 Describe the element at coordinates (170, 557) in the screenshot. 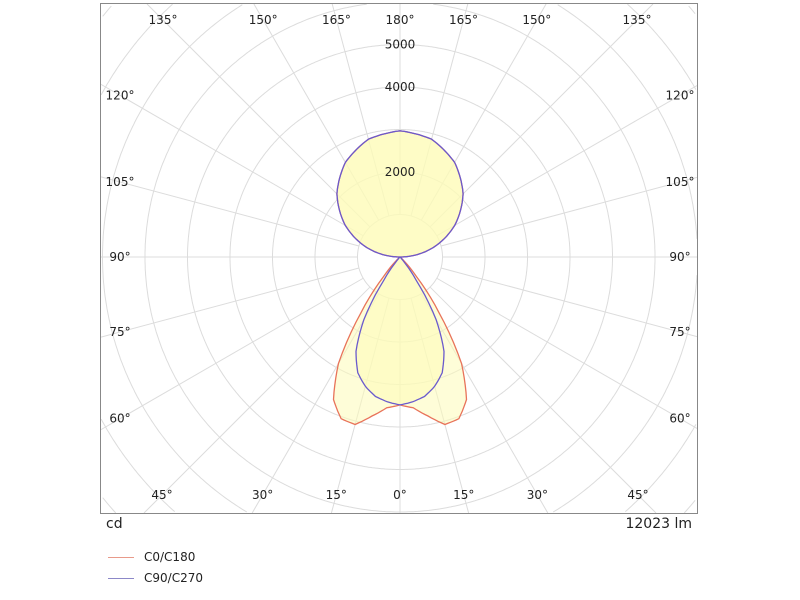

I see `legend-label: C0/C180` at that location.